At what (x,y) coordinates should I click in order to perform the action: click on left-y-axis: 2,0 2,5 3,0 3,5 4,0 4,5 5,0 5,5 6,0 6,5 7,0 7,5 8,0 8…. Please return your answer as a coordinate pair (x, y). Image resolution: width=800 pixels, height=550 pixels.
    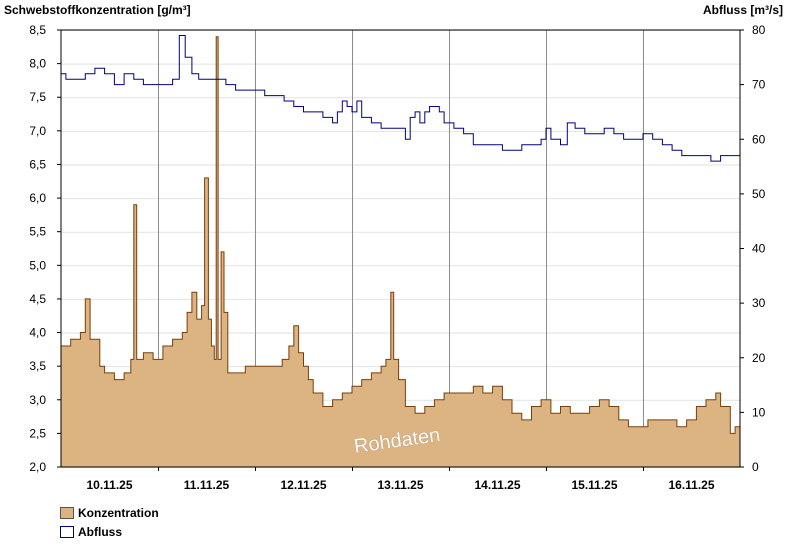
    Looking at the image, I should click on (45, 248).